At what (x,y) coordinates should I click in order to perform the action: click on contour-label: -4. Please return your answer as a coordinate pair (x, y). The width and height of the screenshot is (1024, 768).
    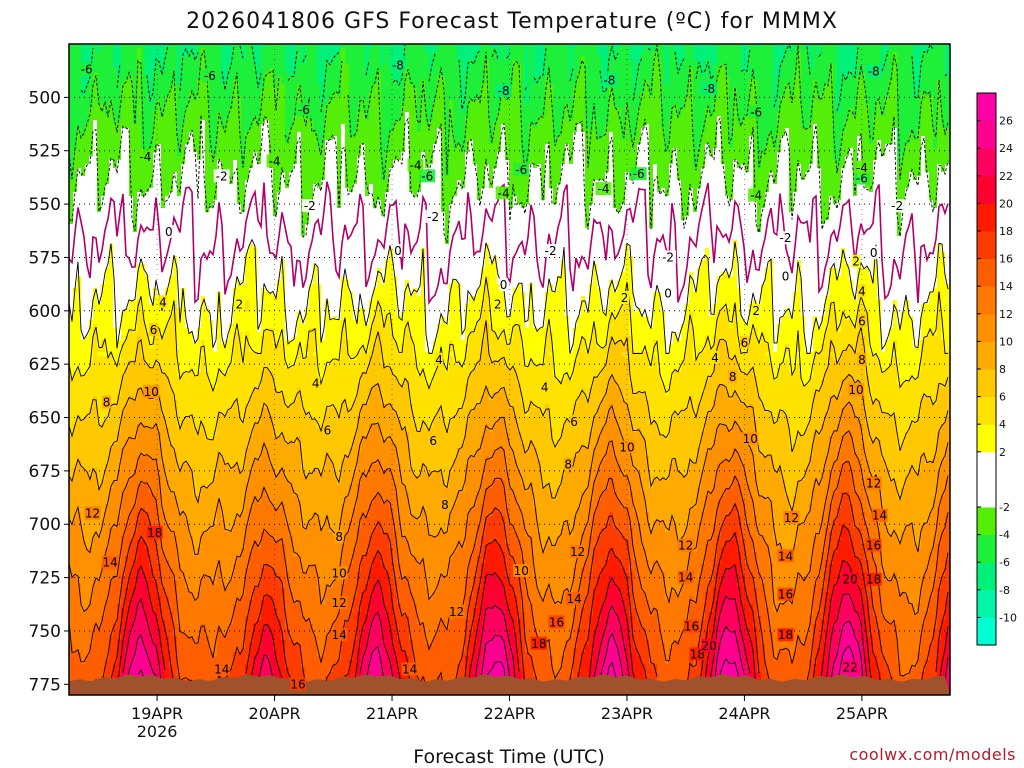
    Looking at the image, I should click on (275, 161).